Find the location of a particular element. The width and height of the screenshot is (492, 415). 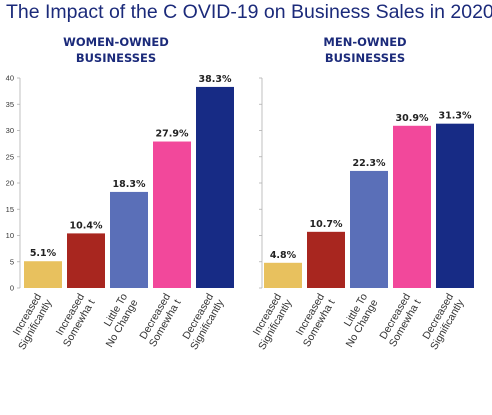

men-data-label: 4.8% is located at coordinates (283, 255).